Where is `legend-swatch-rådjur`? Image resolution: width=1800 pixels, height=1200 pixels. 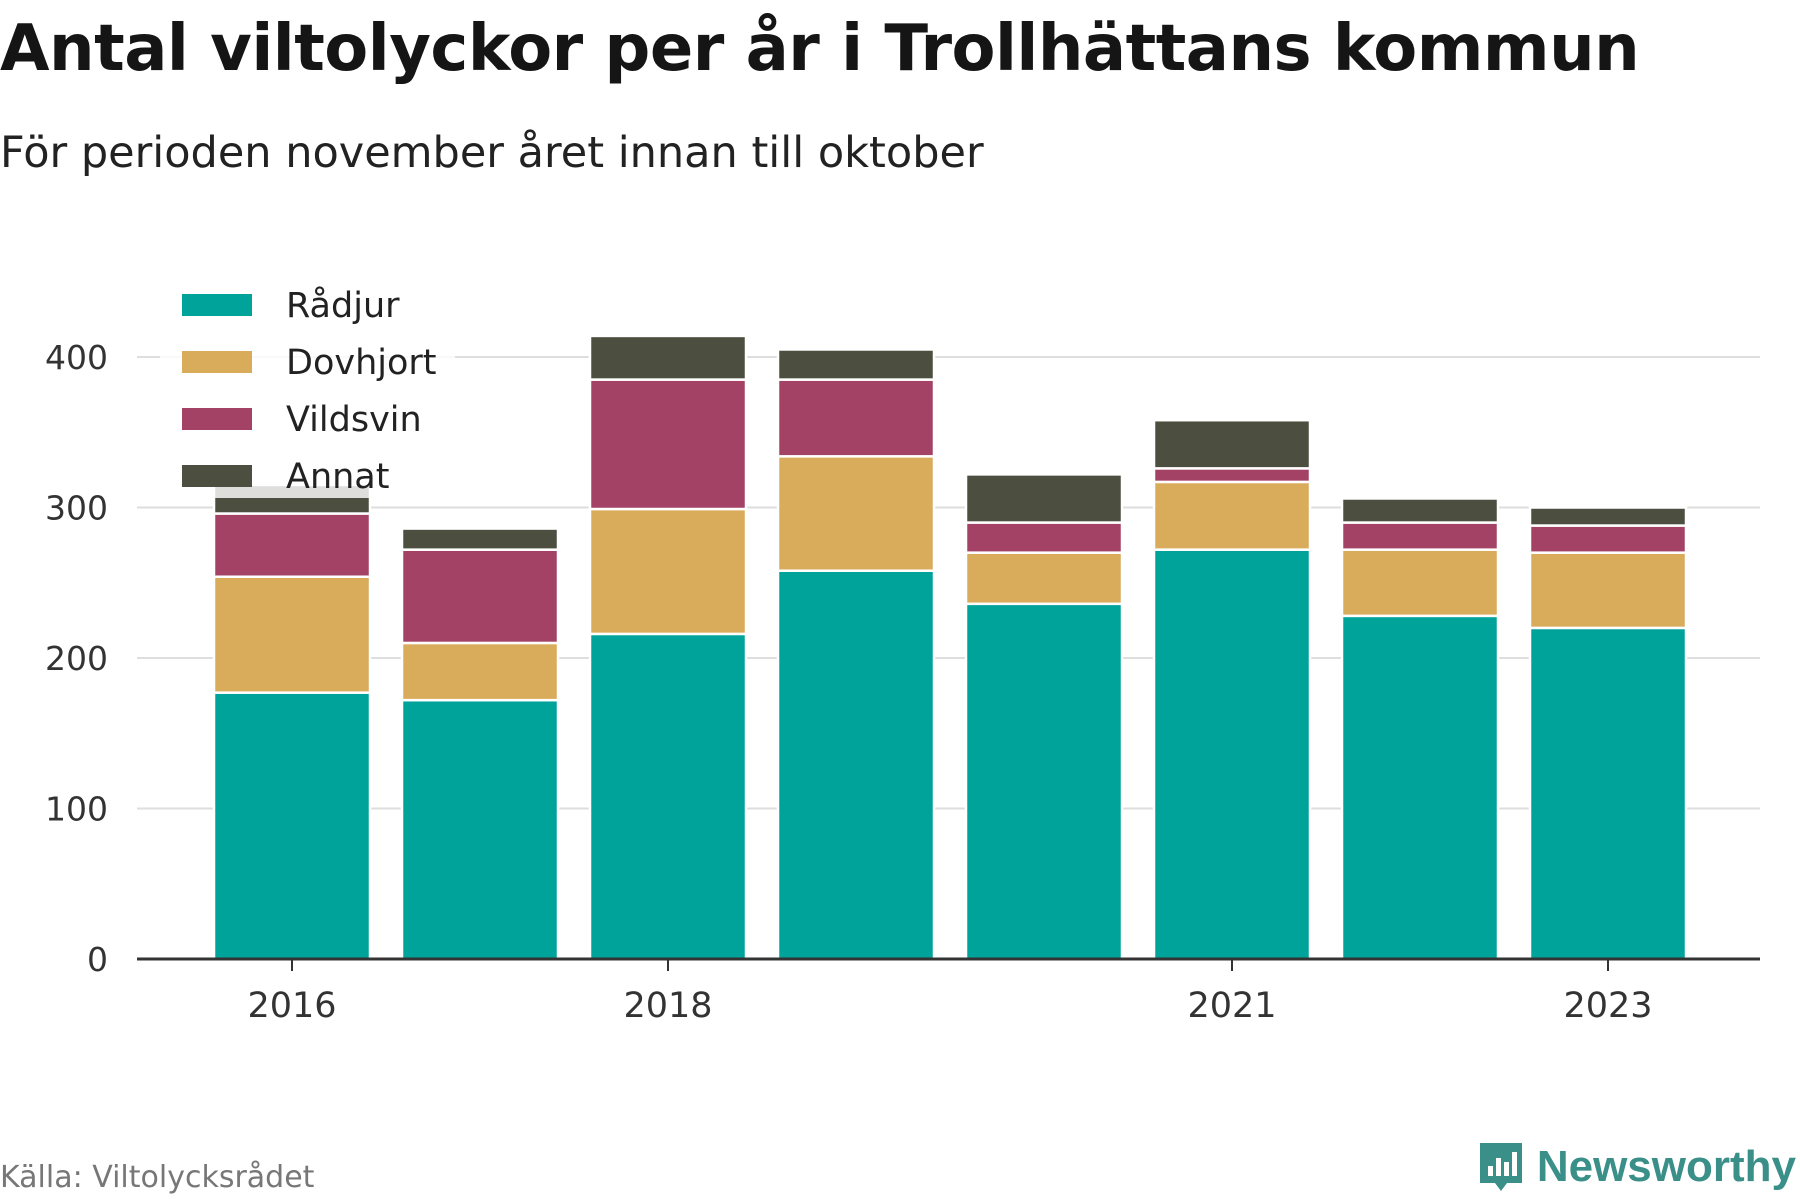 legend-swatch-rådjur is located at coordinates (217, 305).